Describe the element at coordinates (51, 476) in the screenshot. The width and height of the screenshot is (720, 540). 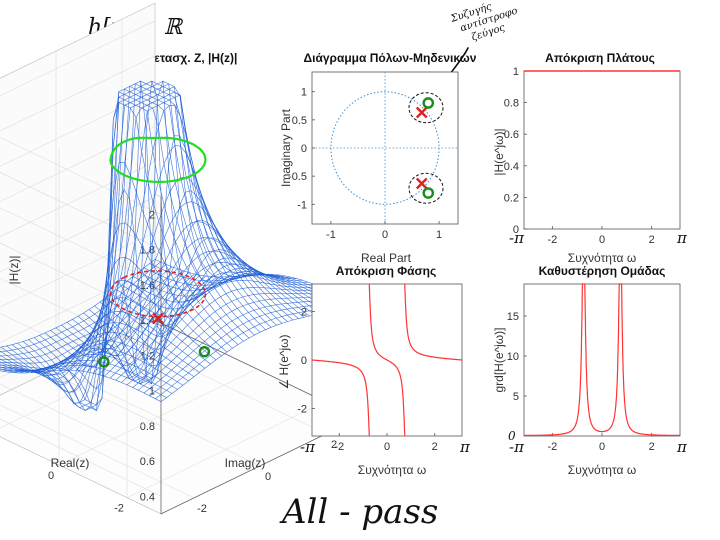
I see `surface-x-tick-label: 0` at that location.